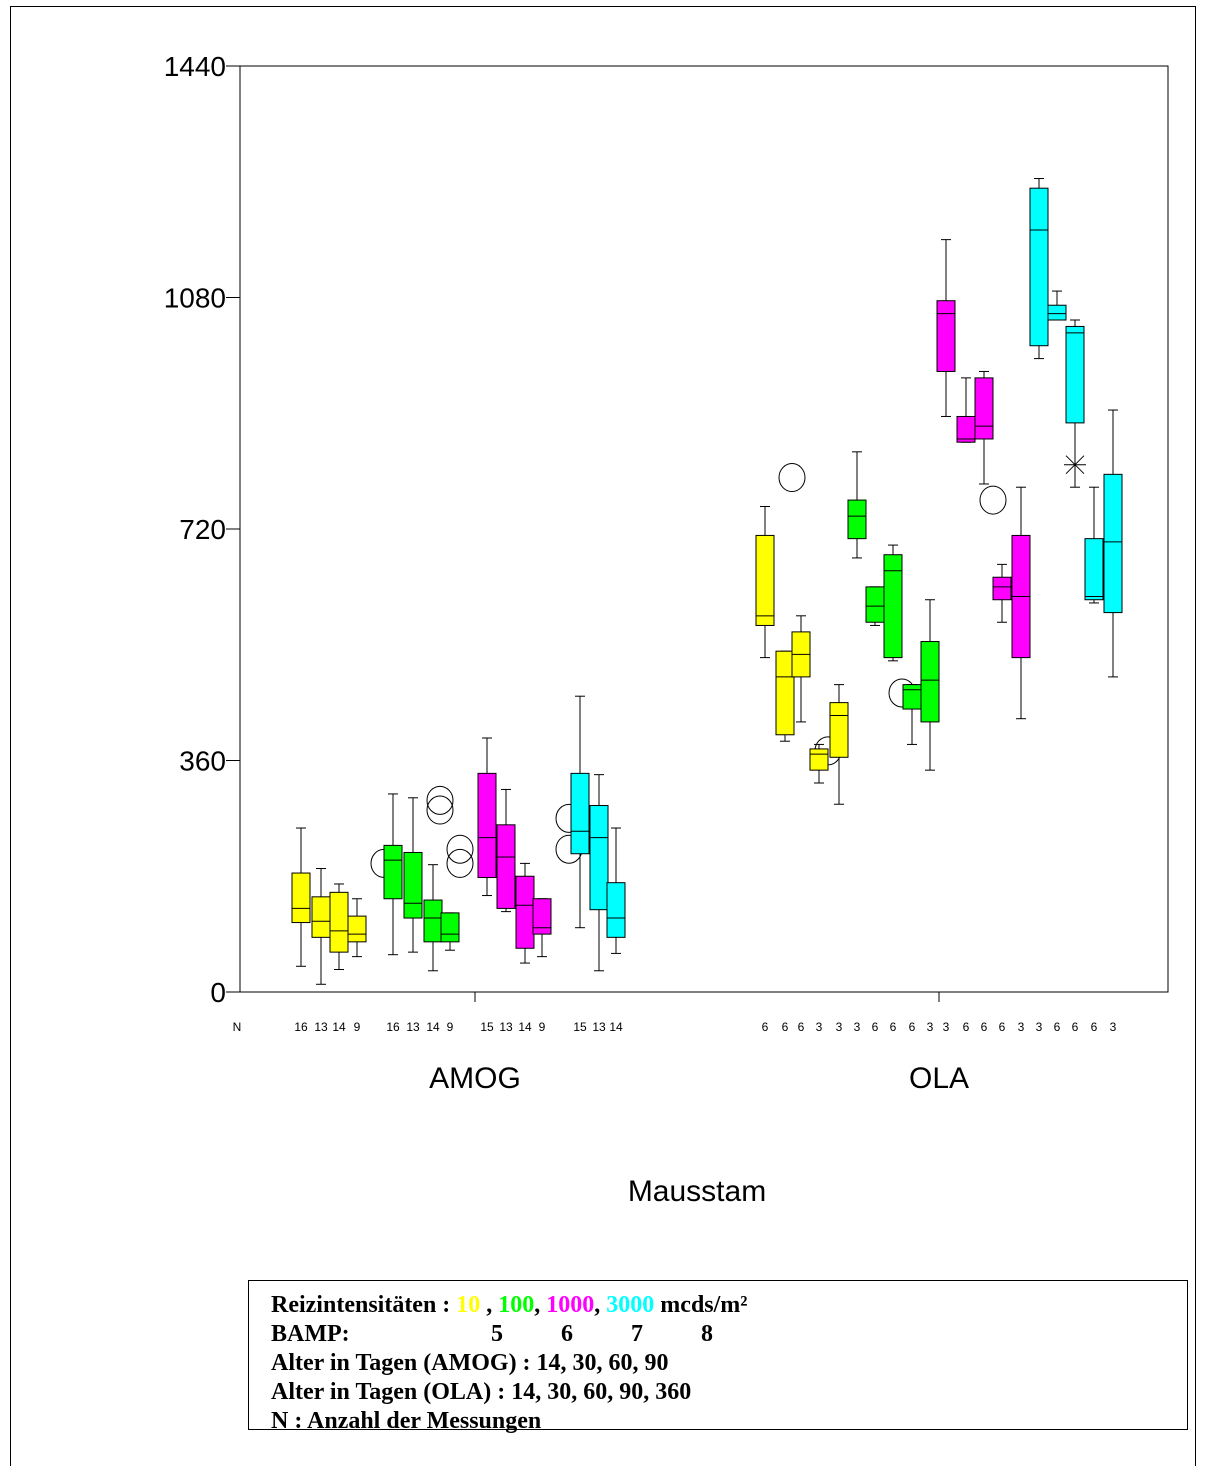 This screenshot has height=1466, width=1206. I want to click on x-axis-title: Mausstam, so click(697, 1191).